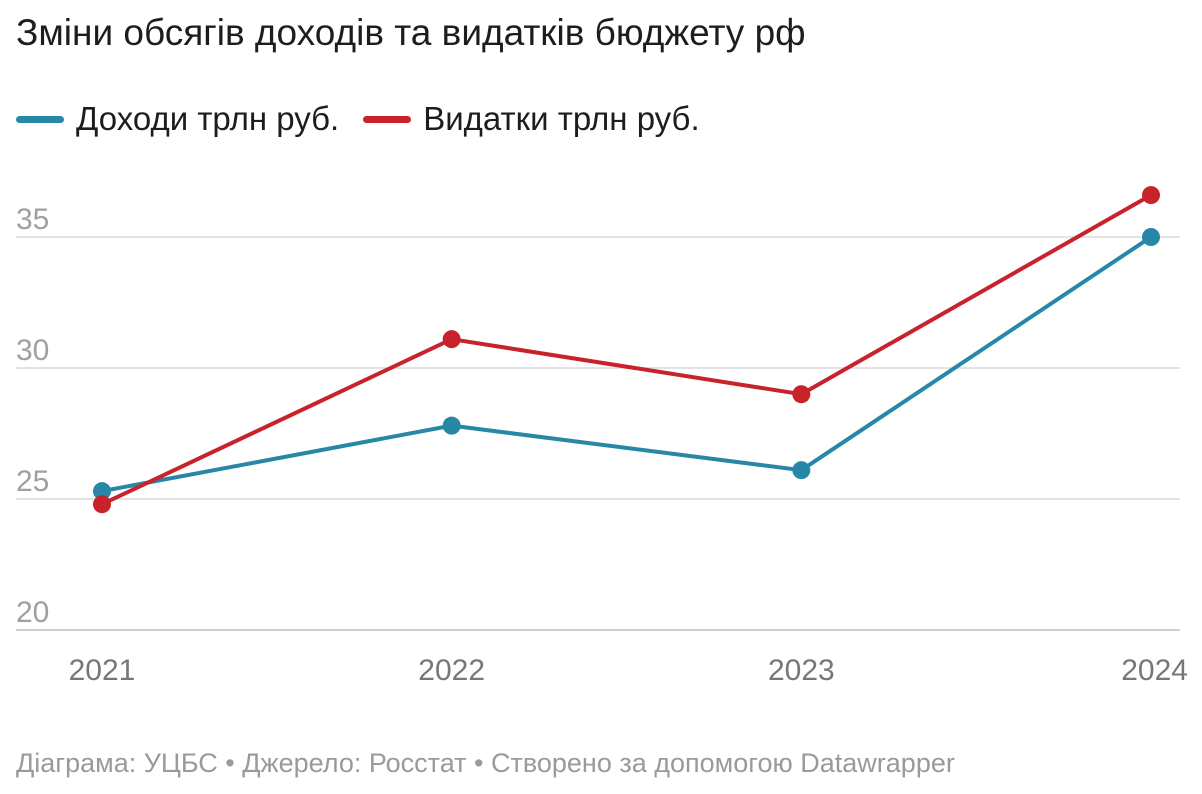 The image size is (1202, 794). What do you see at coordinates (40, 119) in the screenshot?
I see `legend-swatch-revenue` at bounding box center [40, 119].